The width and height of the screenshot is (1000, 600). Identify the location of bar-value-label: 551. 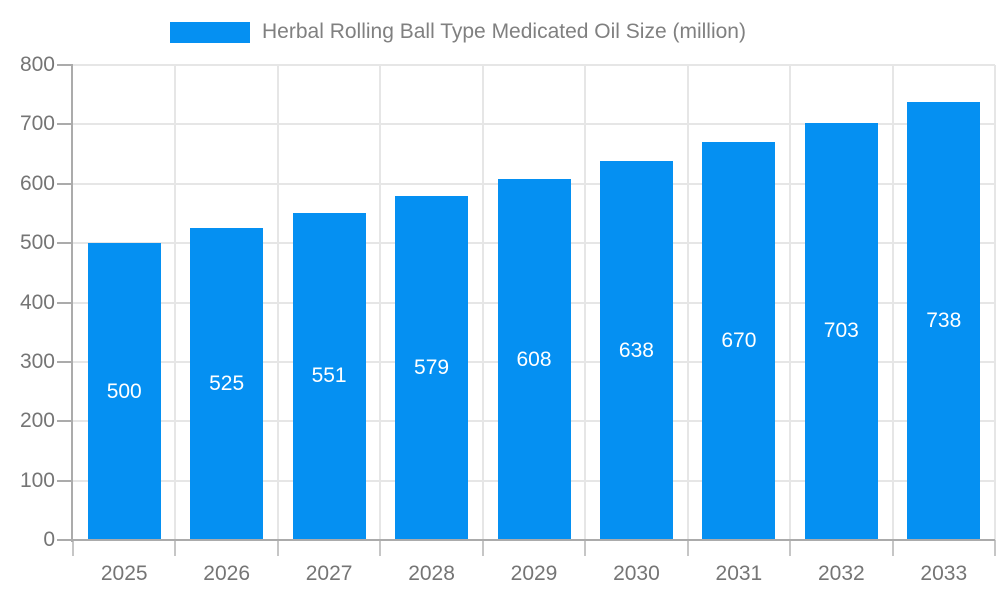
(329, 376).